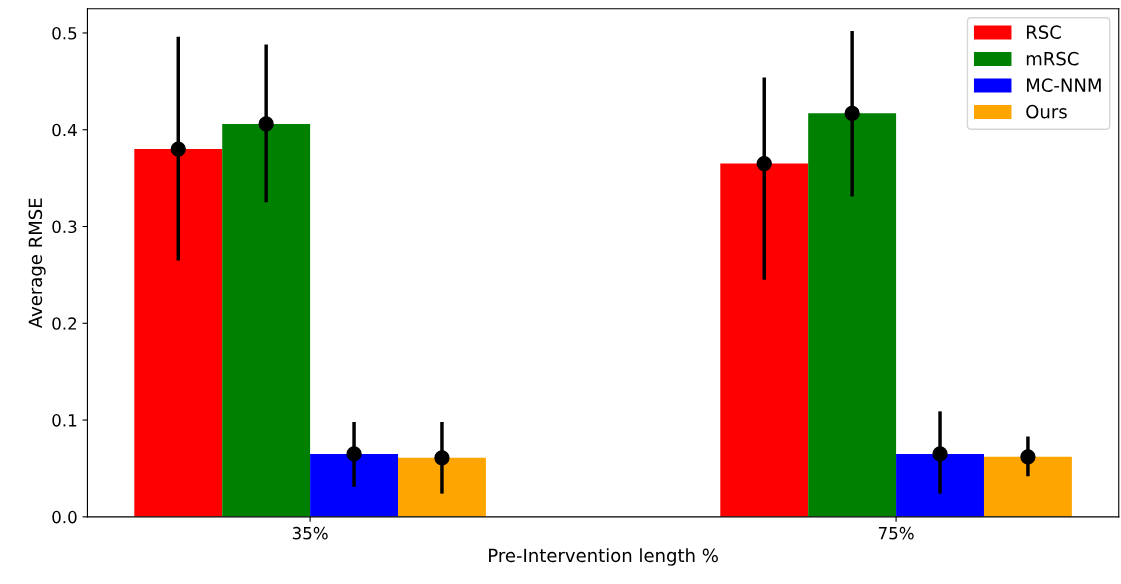 This screenshot has width=1121, height=584. What do you see at coordinates (310, 533) in the screenshot?
I see `x-tick-label: 35%` at bounding box center [310, 533].